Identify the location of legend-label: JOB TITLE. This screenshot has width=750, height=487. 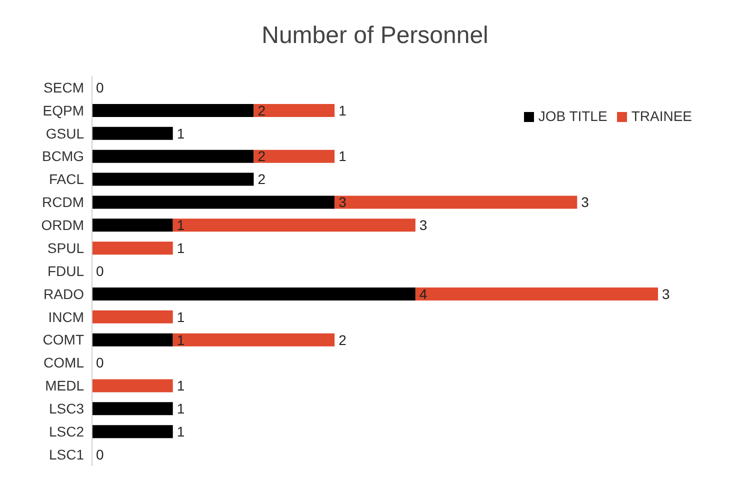
(573, 116).